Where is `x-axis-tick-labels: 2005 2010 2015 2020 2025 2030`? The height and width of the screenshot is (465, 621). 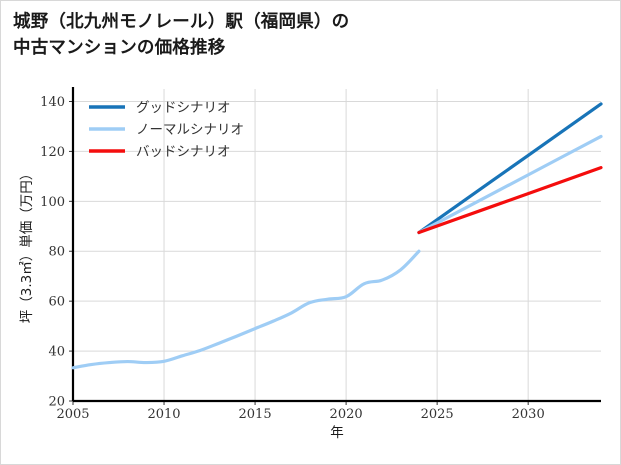
x-axis-tick-labels: 2005 2010 2015 2020 2025 2030 is located at coordinates (300, 414).